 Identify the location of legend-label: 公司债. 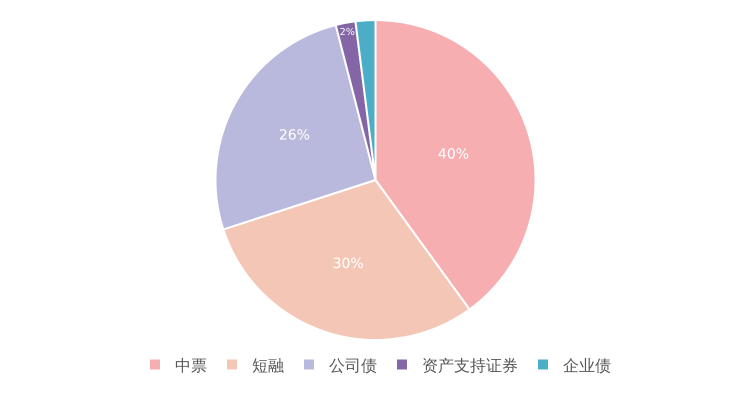
(353, 365).